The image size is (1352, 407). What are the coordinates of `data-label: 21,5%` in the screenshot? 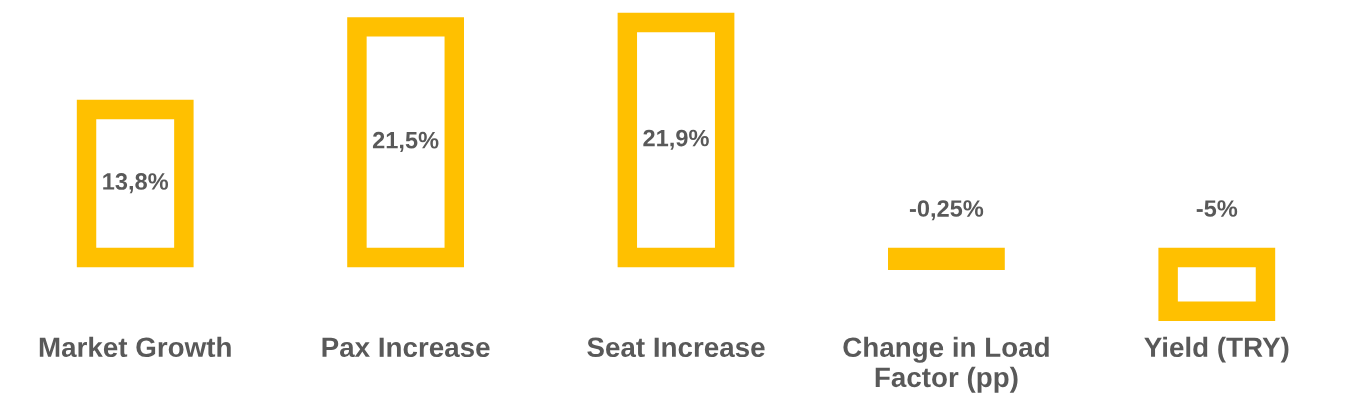 It's located at (405, 141).